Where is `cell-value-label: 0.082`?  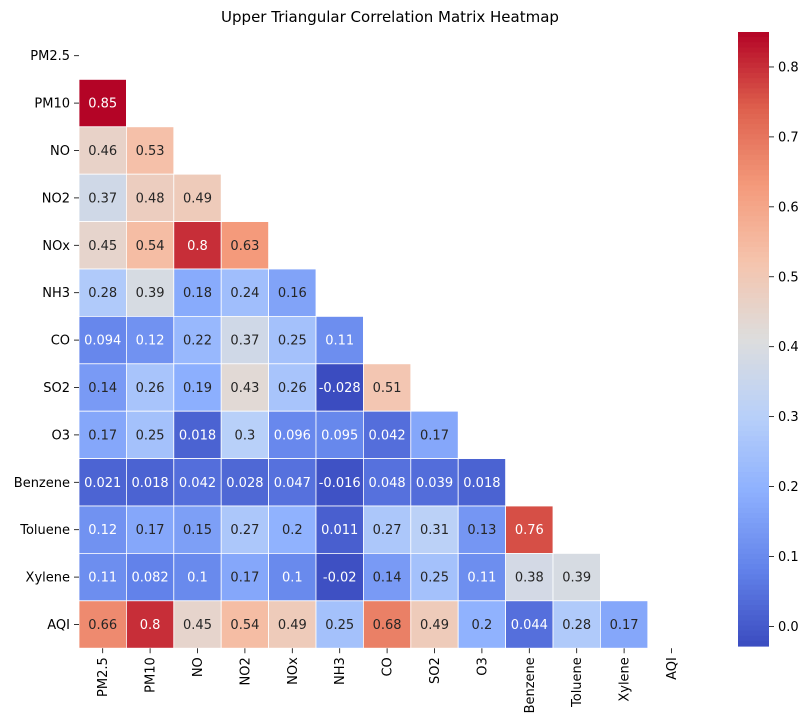
cell-value-label: 0.082 is located at coordinates (149, 578).